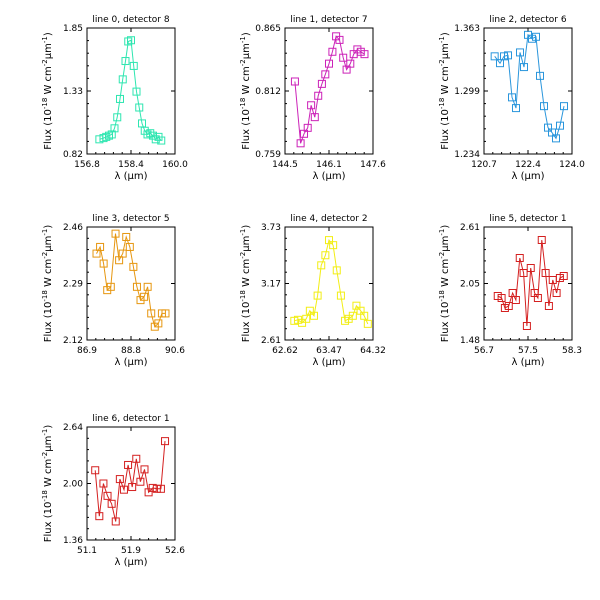 This screenshot has width=600, height=600. I want to click on y-tick-label: 1.363, so click(467, 29).